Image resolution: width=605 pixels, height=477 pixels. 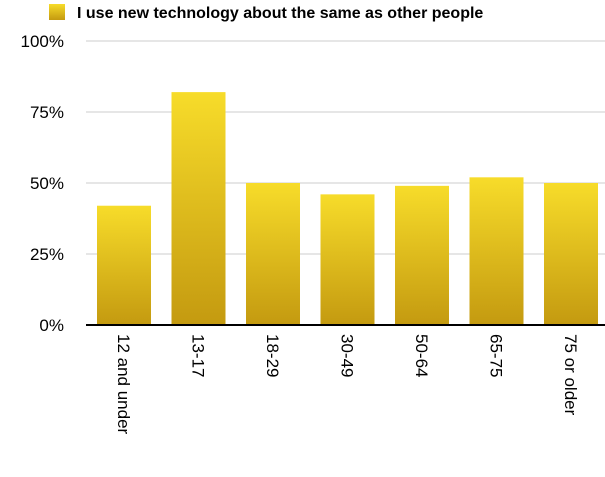 What do you see at coordinates (51, 325) in the screenshot?
I see `y-tick-label: 0%` at bounding box center [51, 325].